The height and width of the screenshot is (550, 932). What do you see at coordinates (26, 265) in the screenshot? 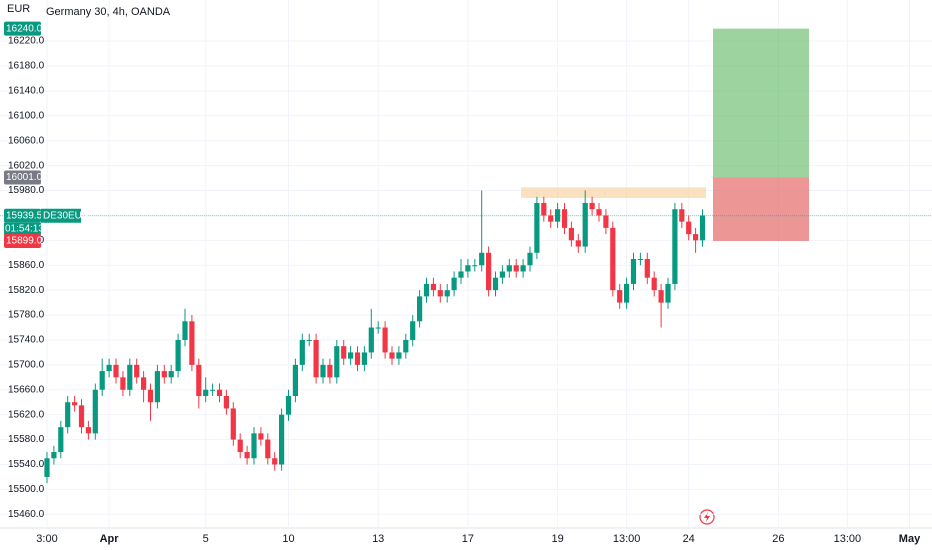
I see `y-tick-label: 15860.0` at bounding box center [26, 265].